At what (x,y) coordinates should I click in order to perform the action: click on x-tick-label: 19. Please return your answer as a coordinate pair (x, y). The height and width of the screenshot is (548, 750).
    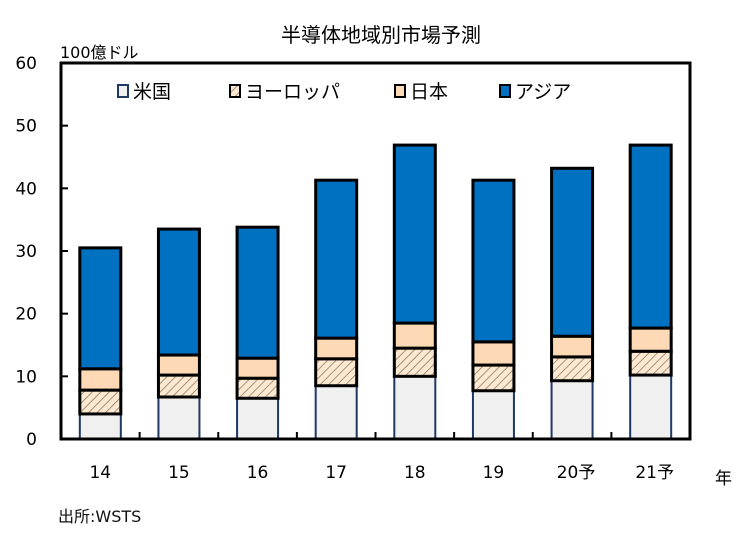
    Looking at the image, I should click on (494, 473).